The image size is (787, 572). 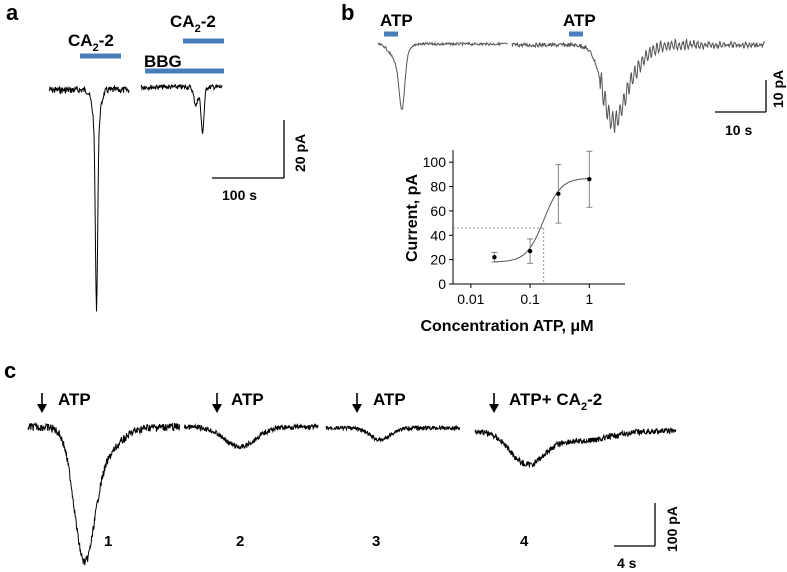 What do you see at coordinates (579, 20) in the screenshot?
I see `atp-label-b2: ATP` at bounding box center [579, 20].